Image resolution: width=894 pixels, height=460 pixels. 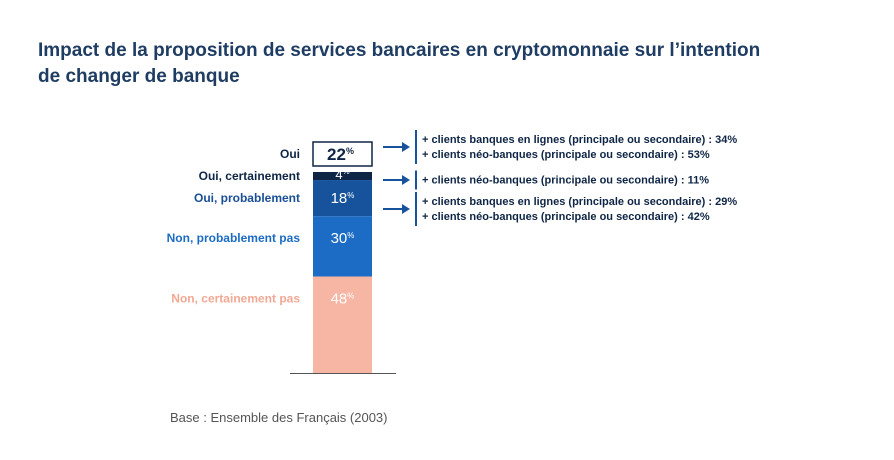 I want to click on annotation-arrow-head-oui-probablement, so click(x=406, y=209).